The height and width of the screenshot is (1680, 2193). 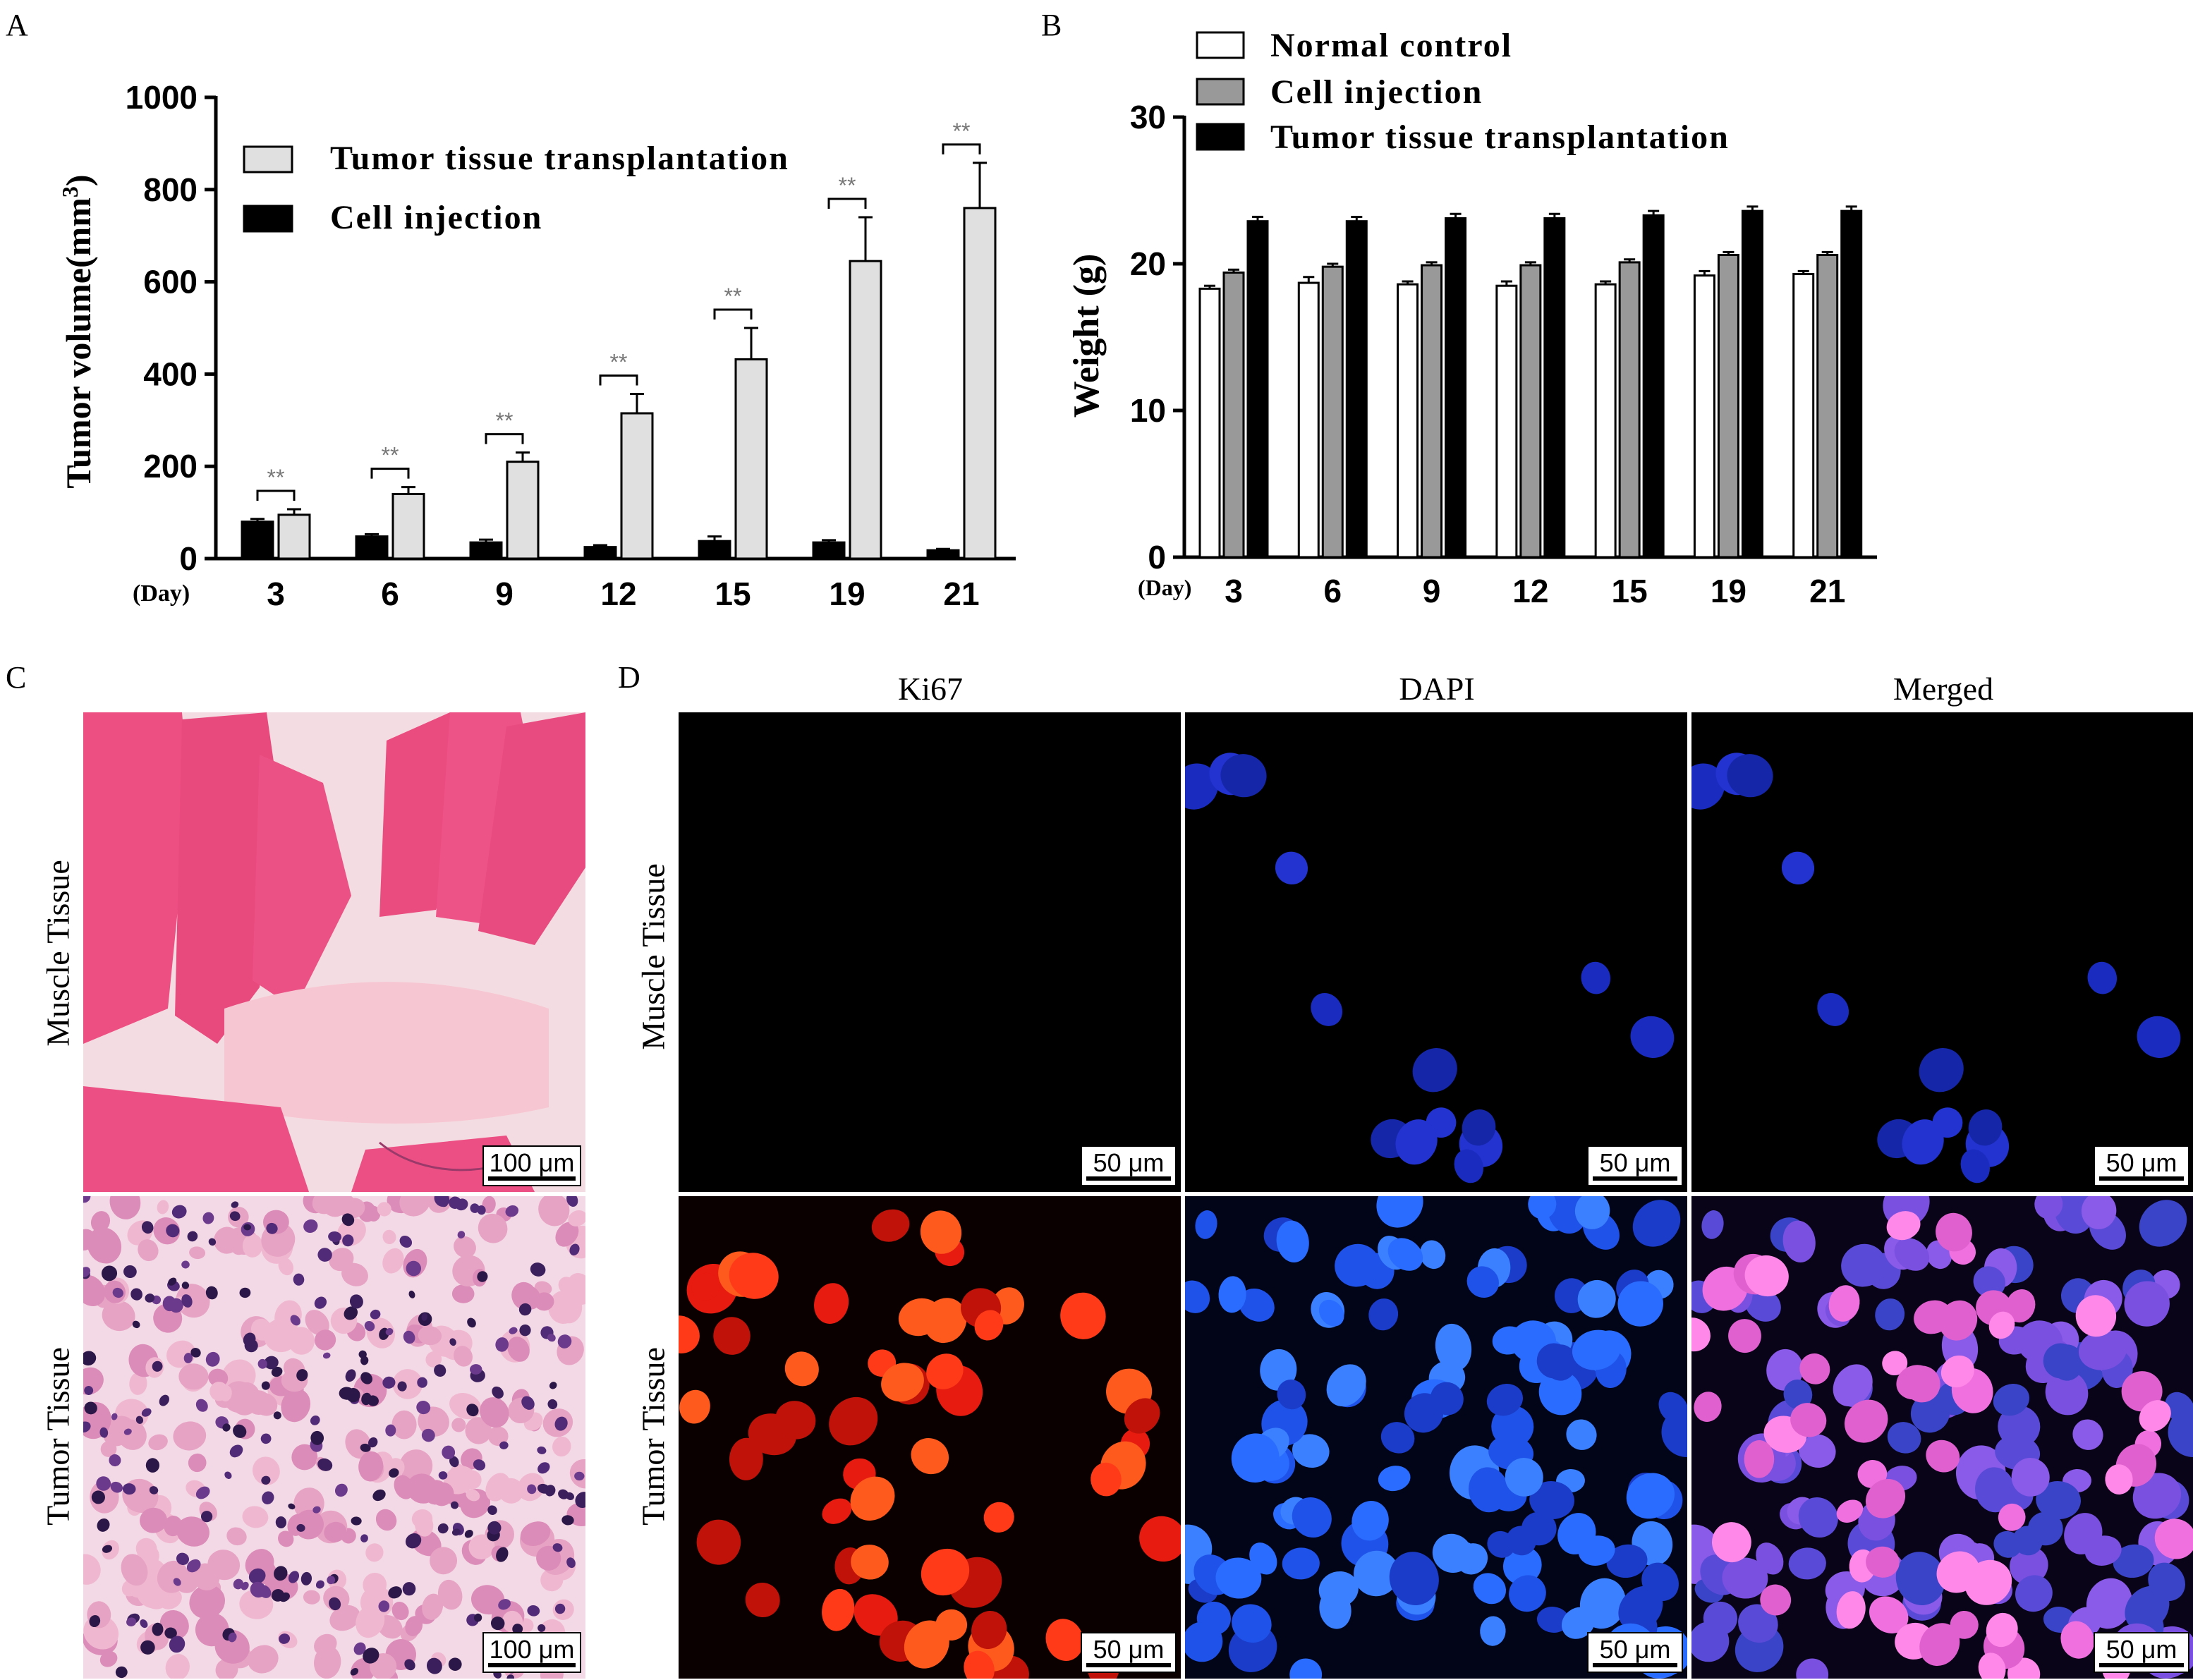 I want to click on scale-bar-he-muscle: 100 μm, so click(x=531, y=1165).